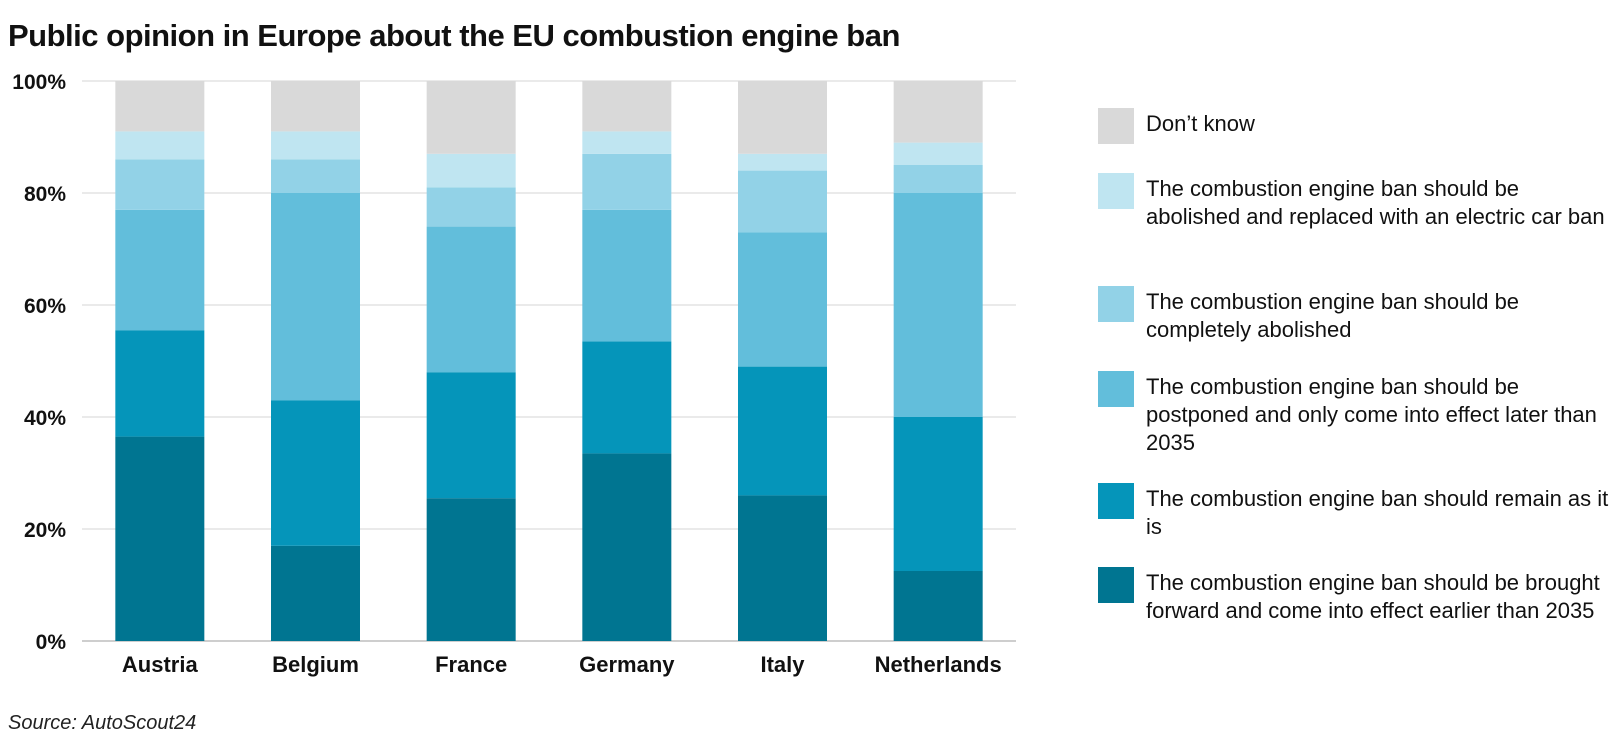 This screenshot has width=1623, height=745. I want to click on y-axis-tick-labels: 0% 20% 40% 60% 80% 100%, so click(39, 362).